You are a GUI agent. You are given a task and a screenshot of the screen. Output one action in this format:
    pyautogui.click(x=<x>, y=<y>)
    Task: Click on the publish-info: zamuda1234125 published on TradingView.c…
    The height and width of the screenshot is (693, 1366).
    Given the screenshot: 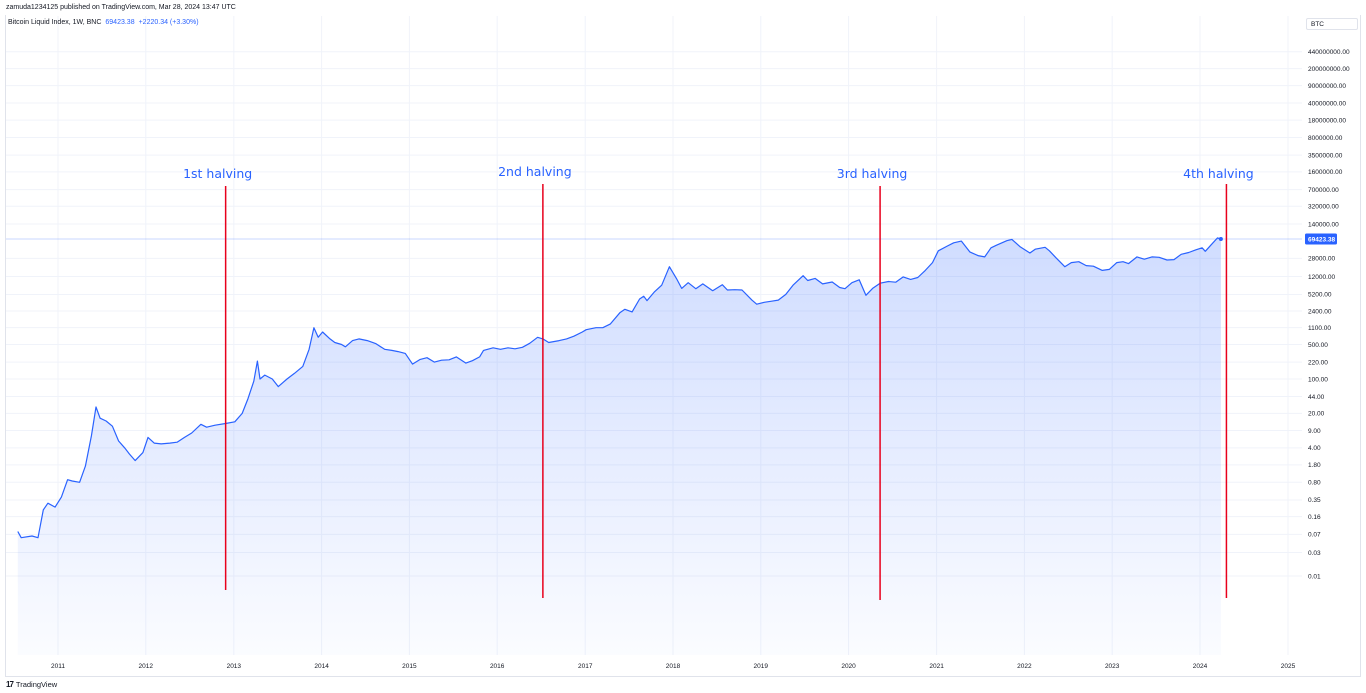 What is the action you would take?
    pyautogui.click(x=121, y=7)
    